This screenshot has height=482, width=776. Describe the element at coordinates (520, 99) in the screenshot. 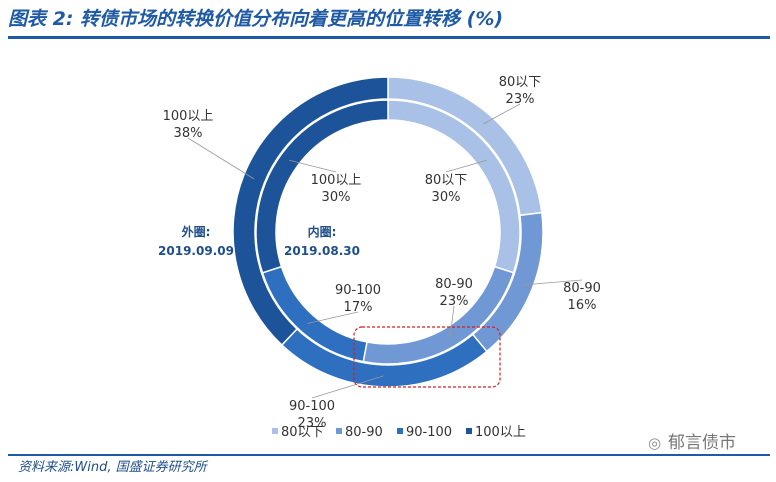

I see `outer-label-value-80以下: 23%` at that location.